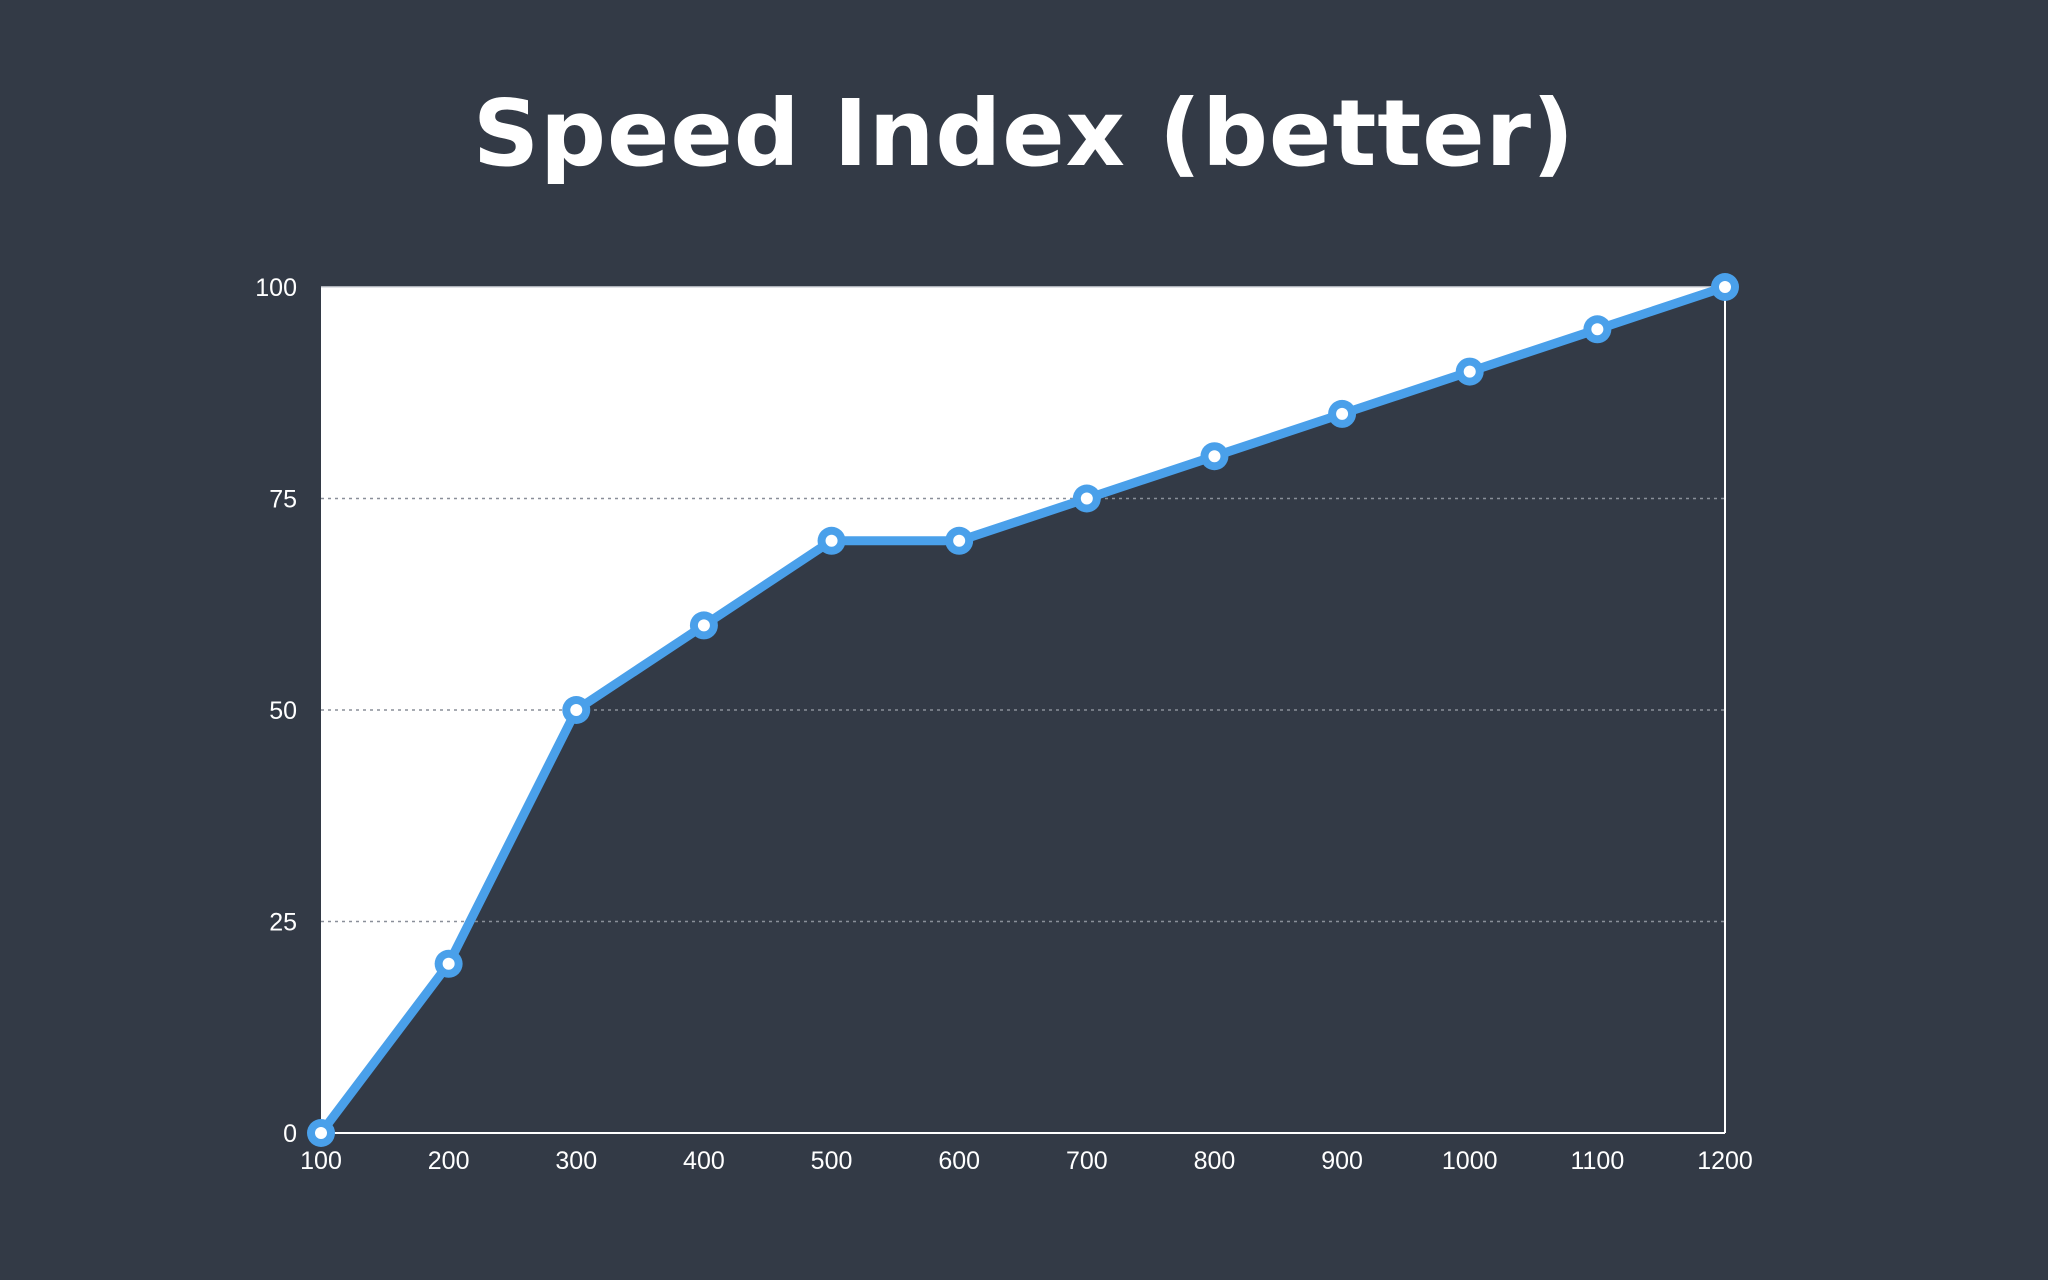  What do you see at coordinates (959, 1161) in the screenshot?
I see `x-tick-label: 600` at bounding box center [959, 1161].